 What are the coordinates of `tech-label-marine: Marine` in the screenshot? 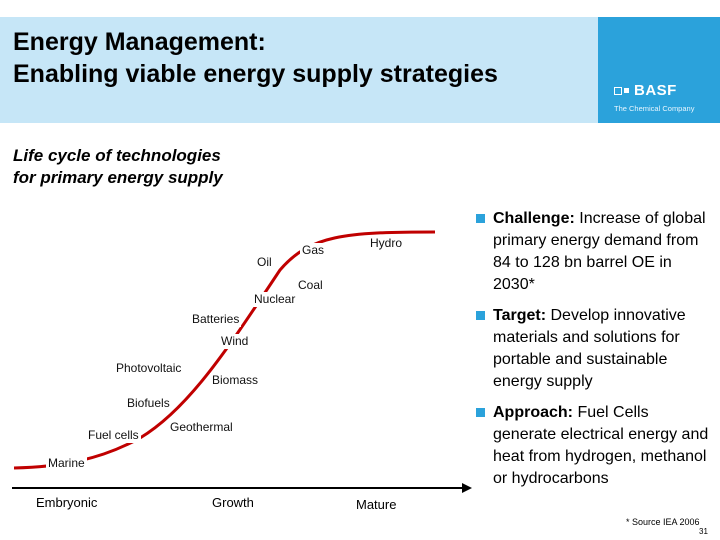 It's located at (66, 463).